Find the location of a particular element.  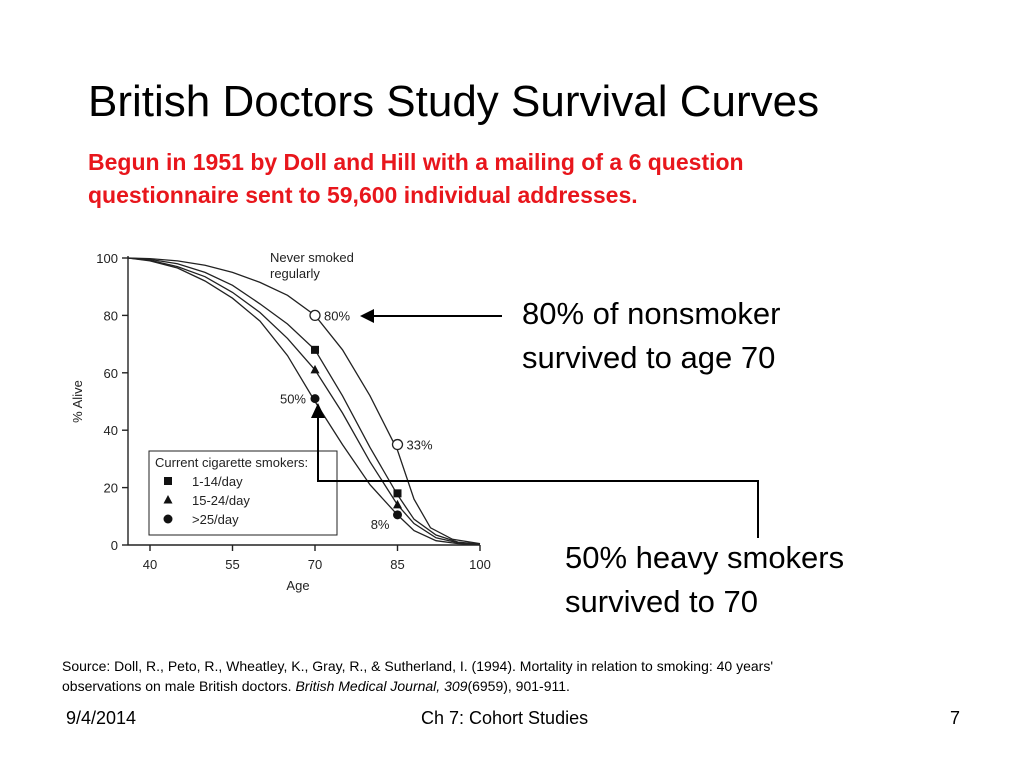

never-smoked-annotation: Never smoked is located at coordinates (312, 257).